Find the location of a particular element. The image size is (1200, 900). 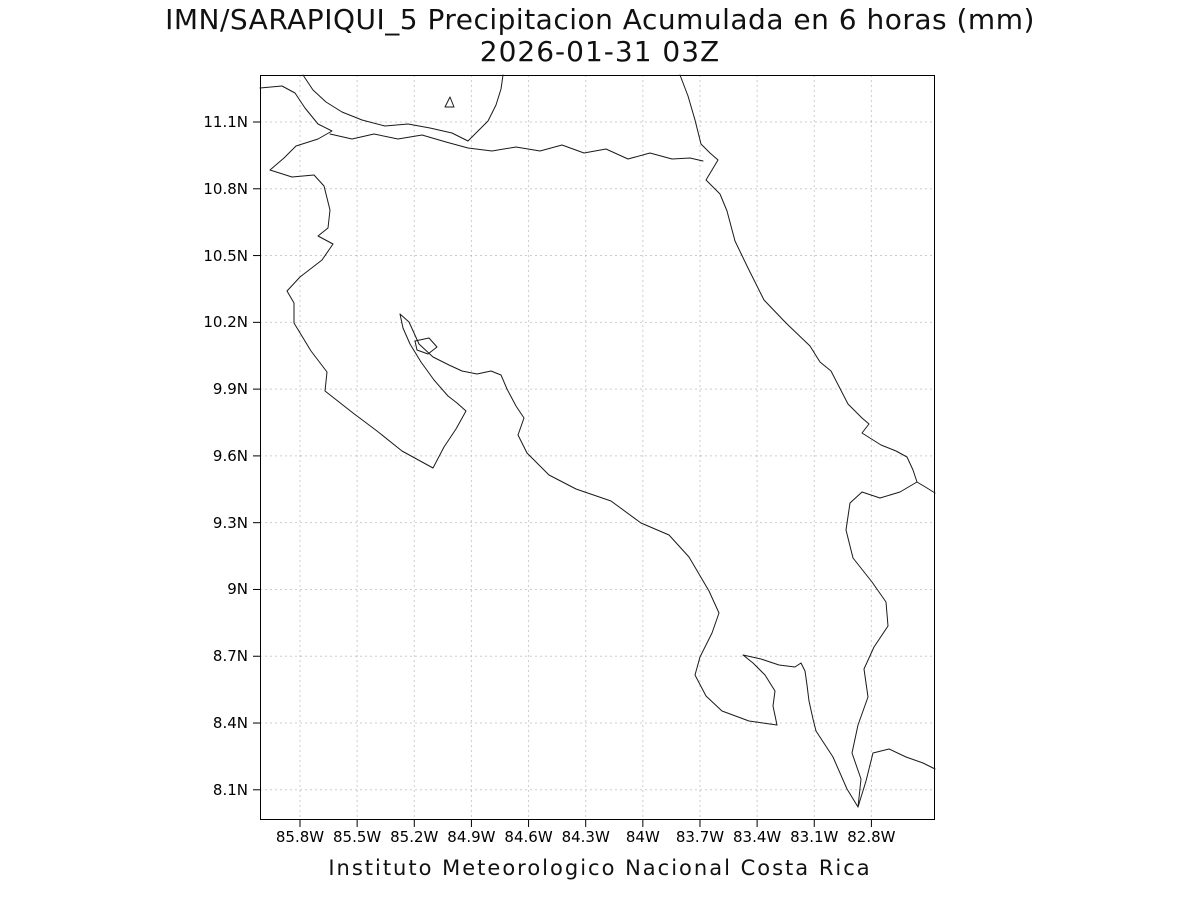

nicaragua-border-line is located at coordinates (516, 147).